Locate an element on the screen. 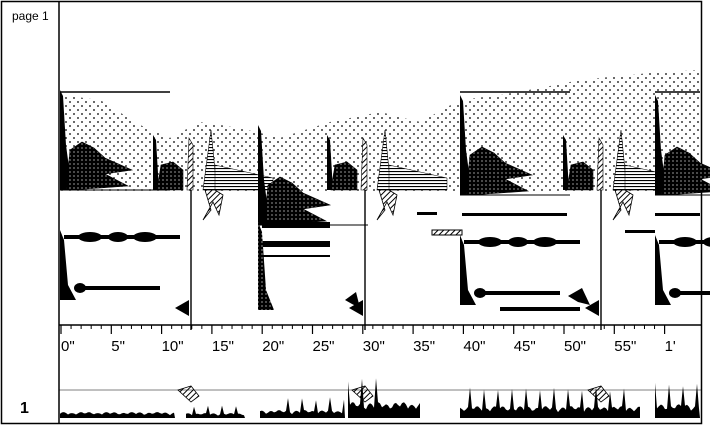 This screenshot has height=429, width=710. time-label: 30" is located at coordinates (374, 346).